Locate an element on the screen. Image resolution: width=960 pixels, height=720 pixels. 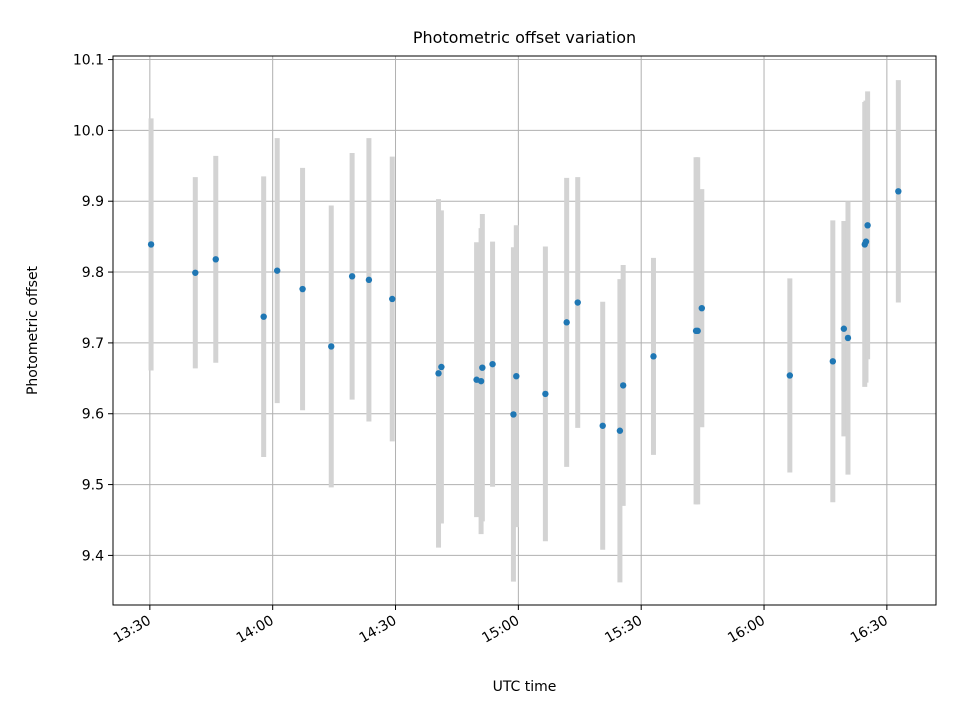
y-axis-ticks: 9.4 9.5 9.6 9.7 9.8 9.9 10.0 10.1 is located at coordinates (93, 308).